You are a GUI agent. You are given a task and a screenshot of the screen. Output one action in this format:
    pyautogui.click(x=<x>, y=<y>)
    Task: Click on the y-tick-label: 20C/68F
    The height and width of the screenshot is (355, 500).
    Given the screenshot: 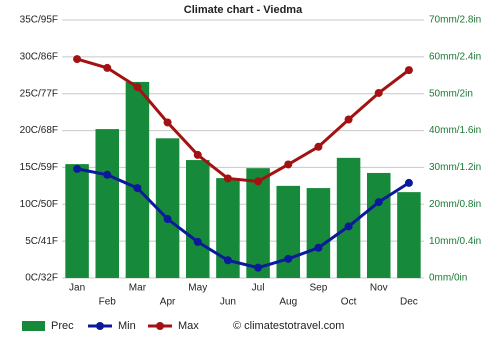 What is the action you would take?
    pyautogui.click(x=39, y=130)
    